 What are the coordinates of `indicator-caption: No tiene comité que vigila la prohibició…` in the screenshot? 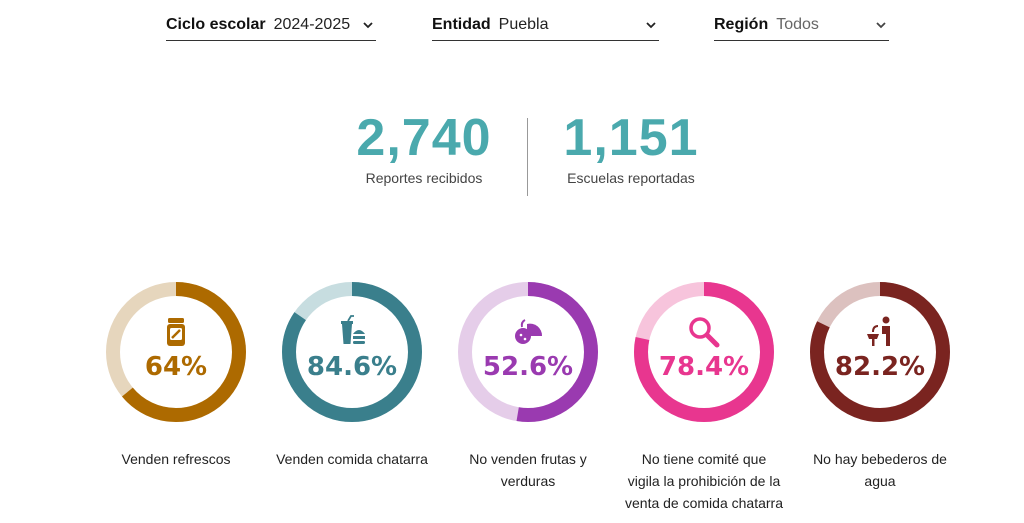 It's located at (704, 481).